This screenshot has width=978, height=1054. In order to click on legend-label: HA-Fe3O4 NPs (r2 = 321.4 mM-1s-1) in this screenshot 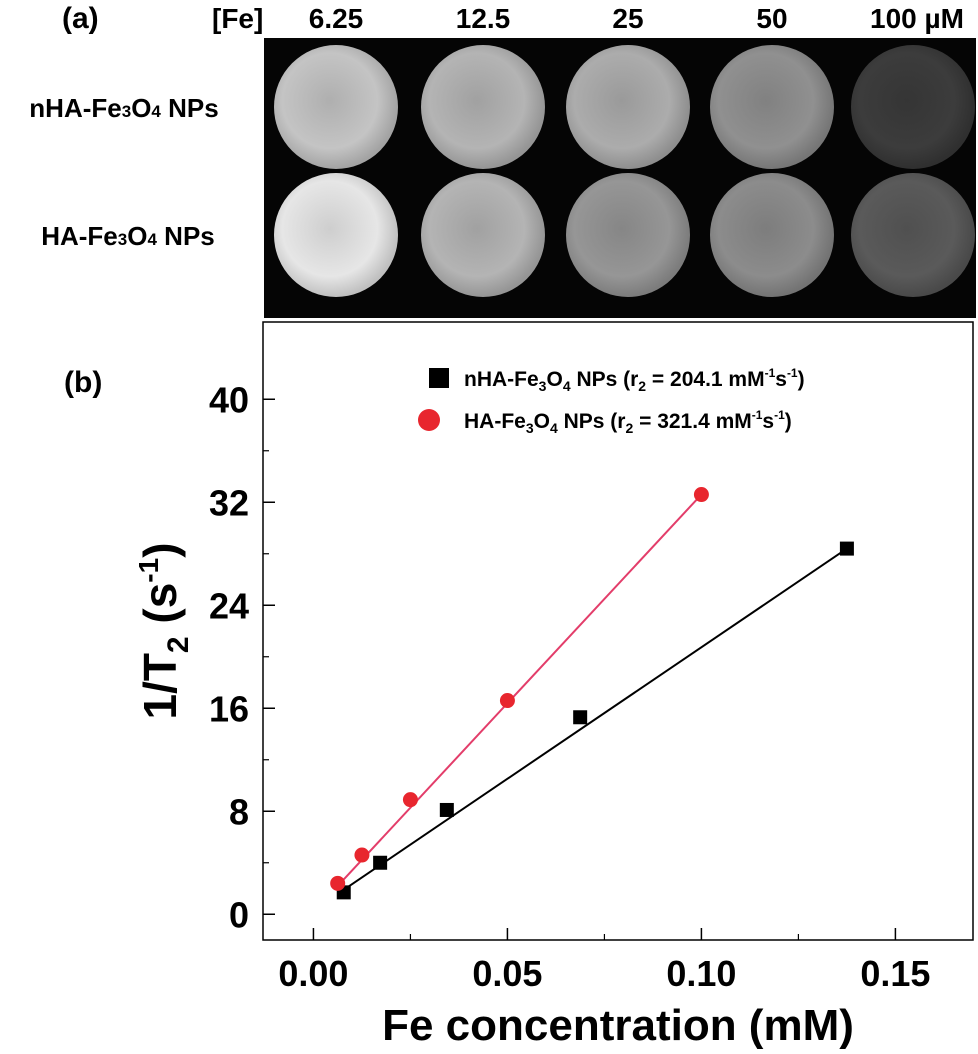, I will do `click(628, 422)`.